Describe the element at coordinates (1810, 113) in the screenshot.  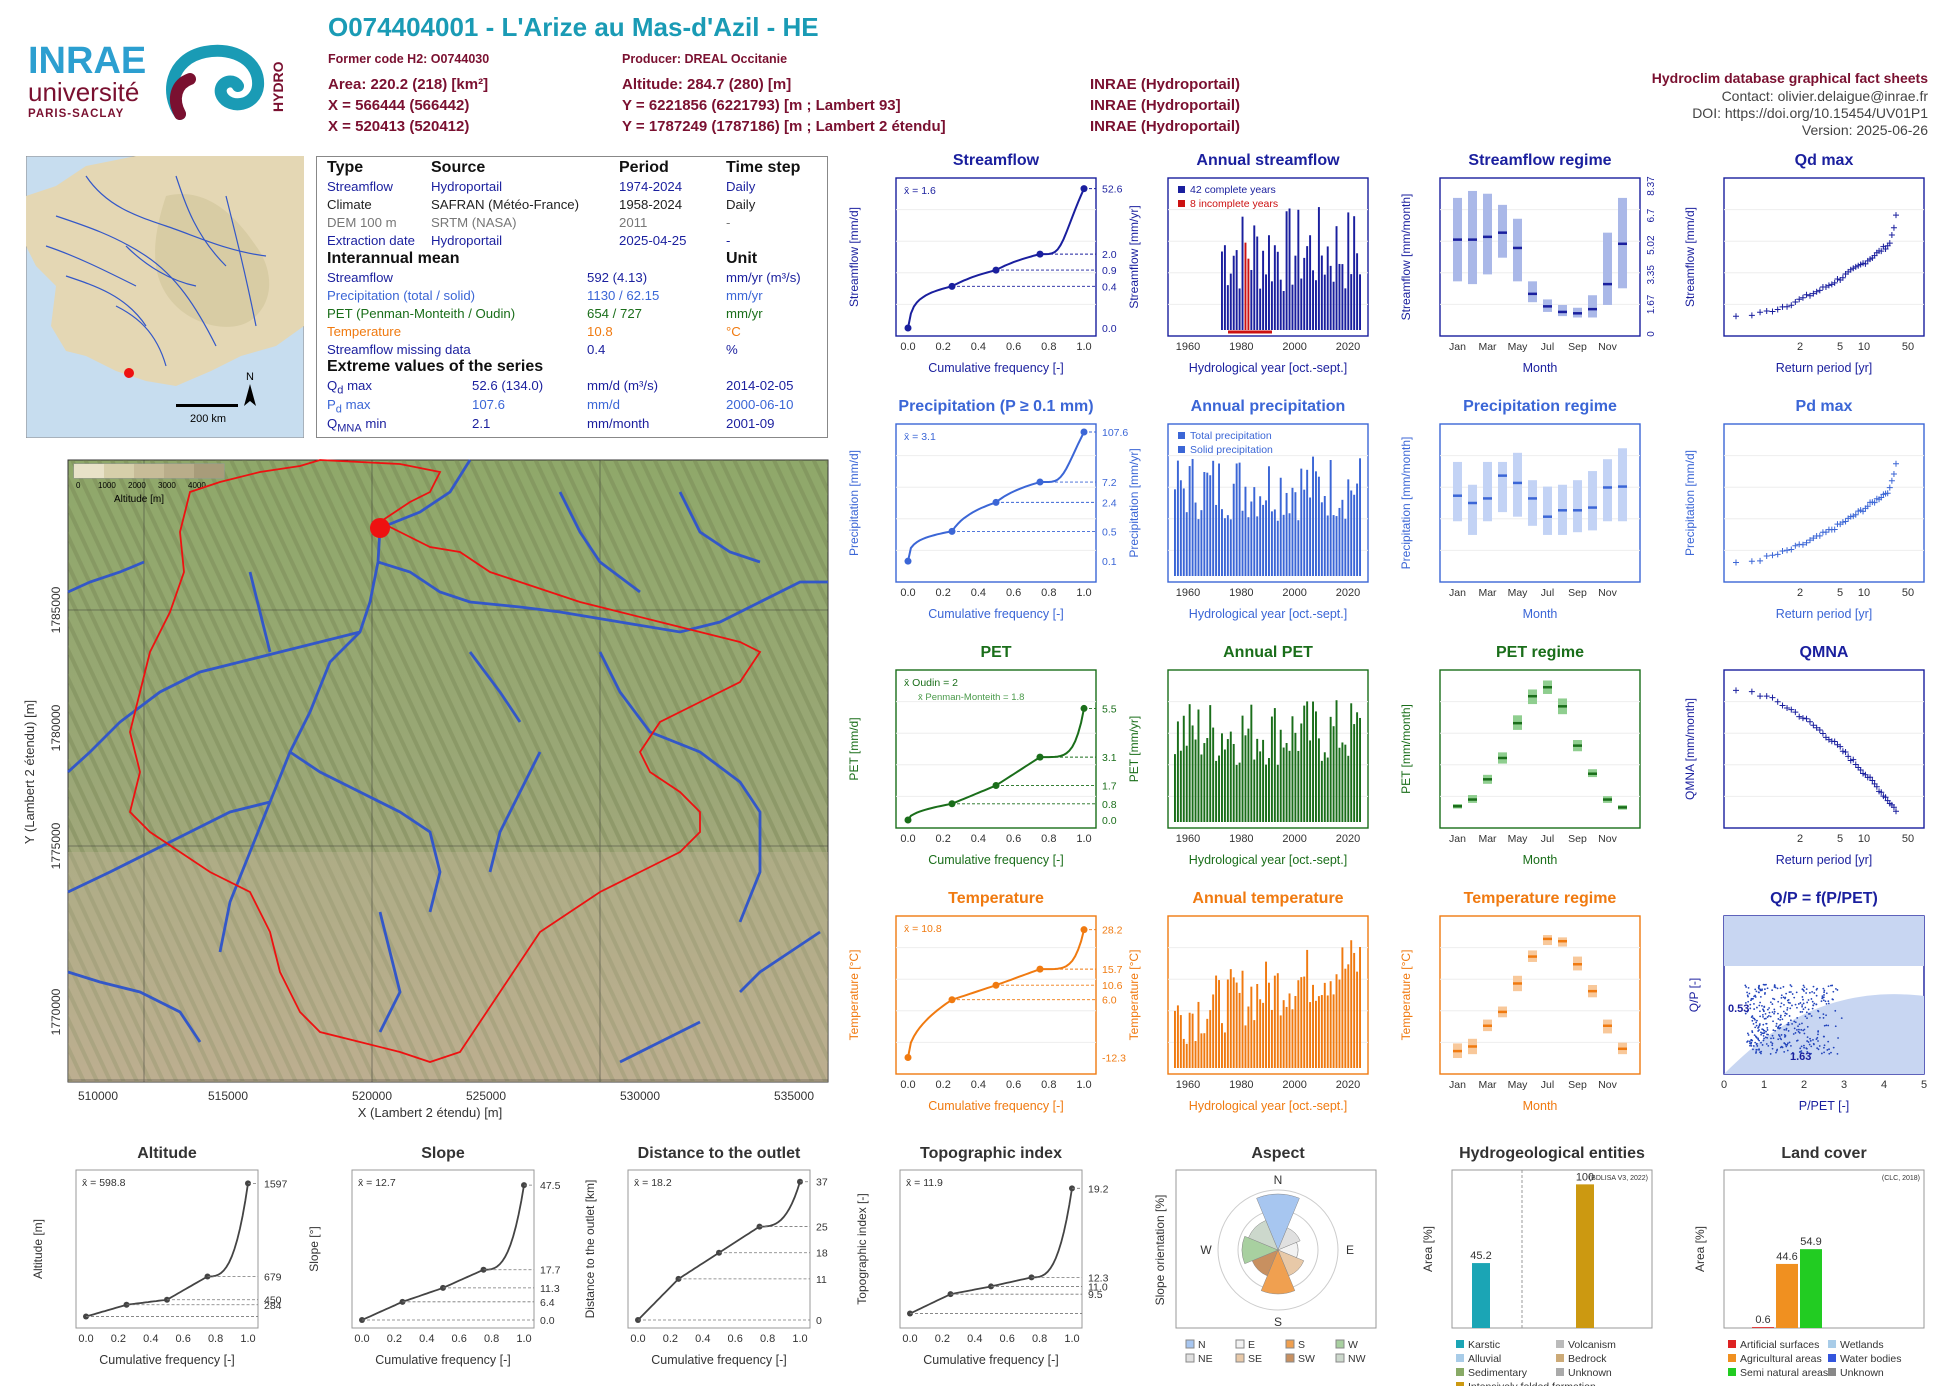
I see `doi: DOI: https://doi.org/10.15454/UV01P1` at that location.